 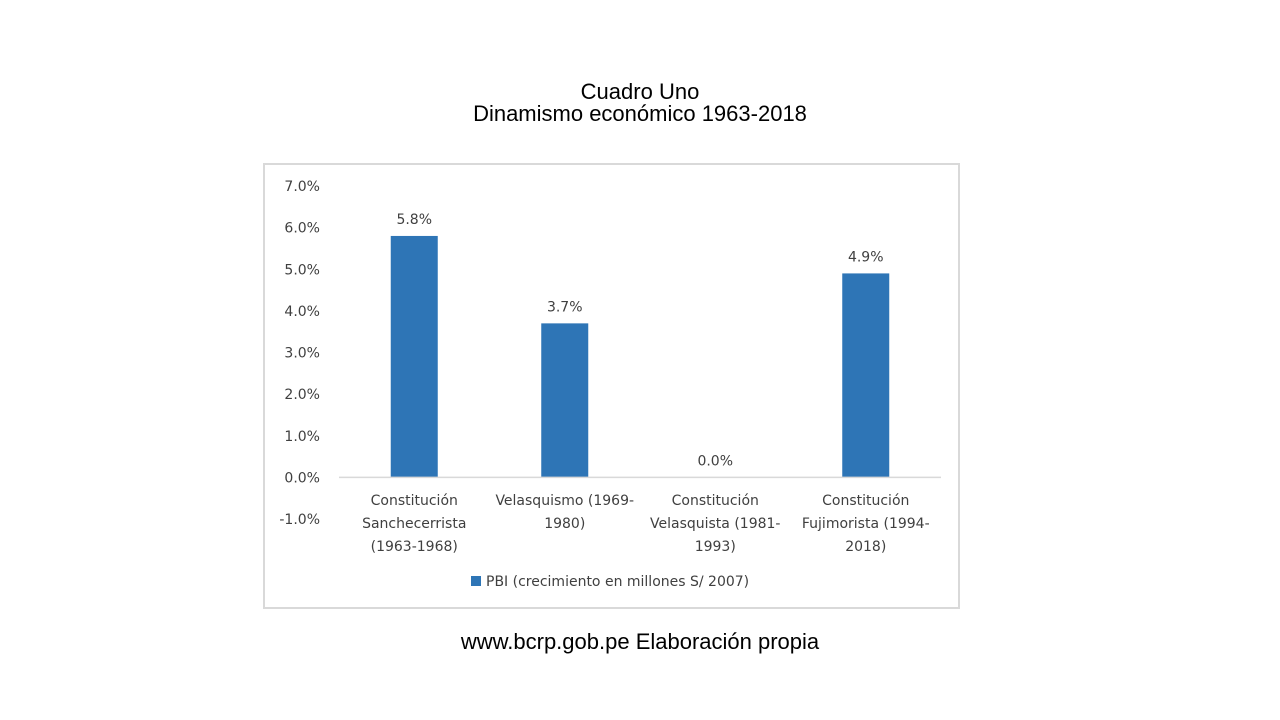 I want to click on data-label: 0.0%, so click(x=715, y=461).